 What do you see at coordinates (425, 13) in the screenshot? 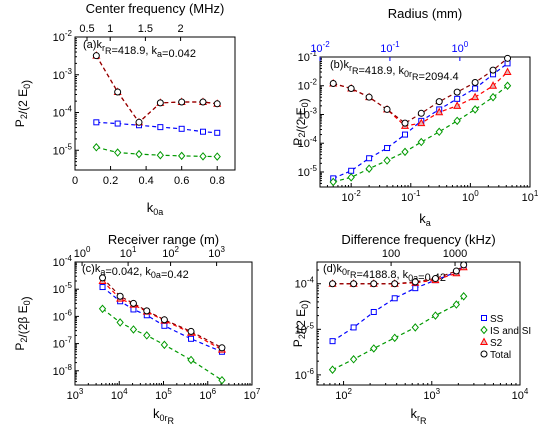
I see `top-axis-label: Radius (mm)` at bounding box center [425, 13].